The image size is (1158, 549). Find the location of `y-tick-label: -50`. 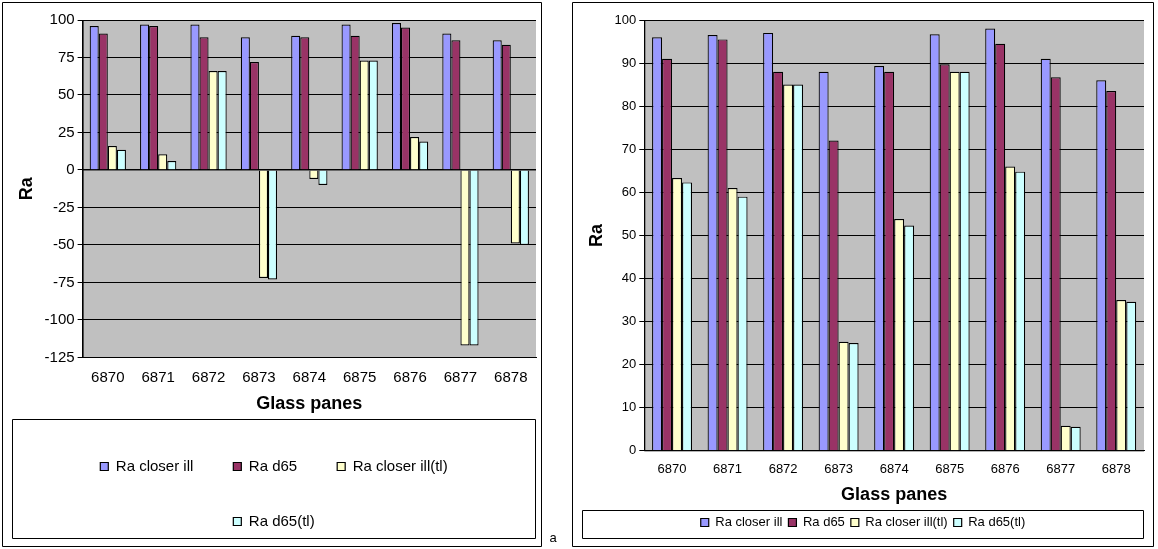

y-tick-label: -50 is located at coordinates (63, 244).